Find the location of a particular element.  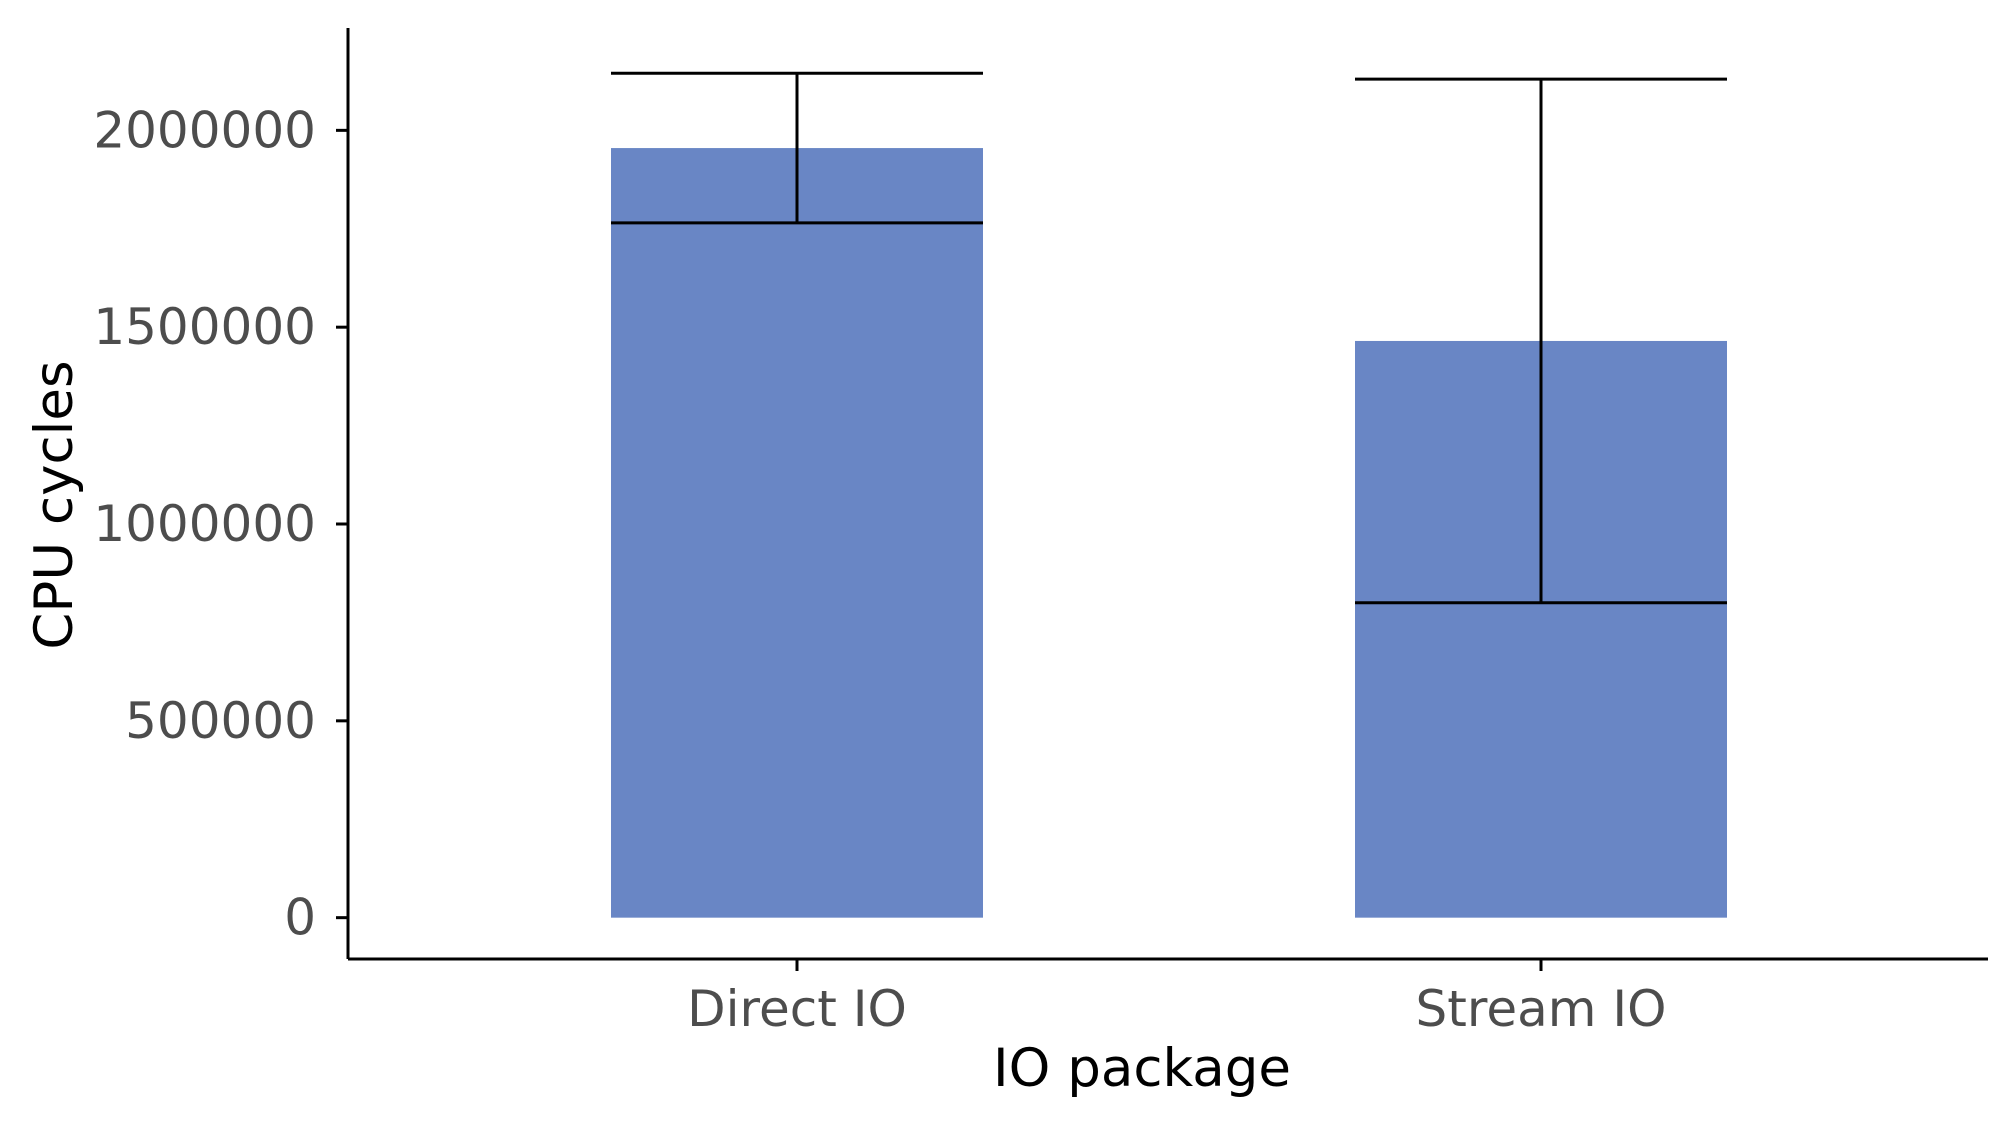

bar-direct-io is located at coordinates (797, 533).